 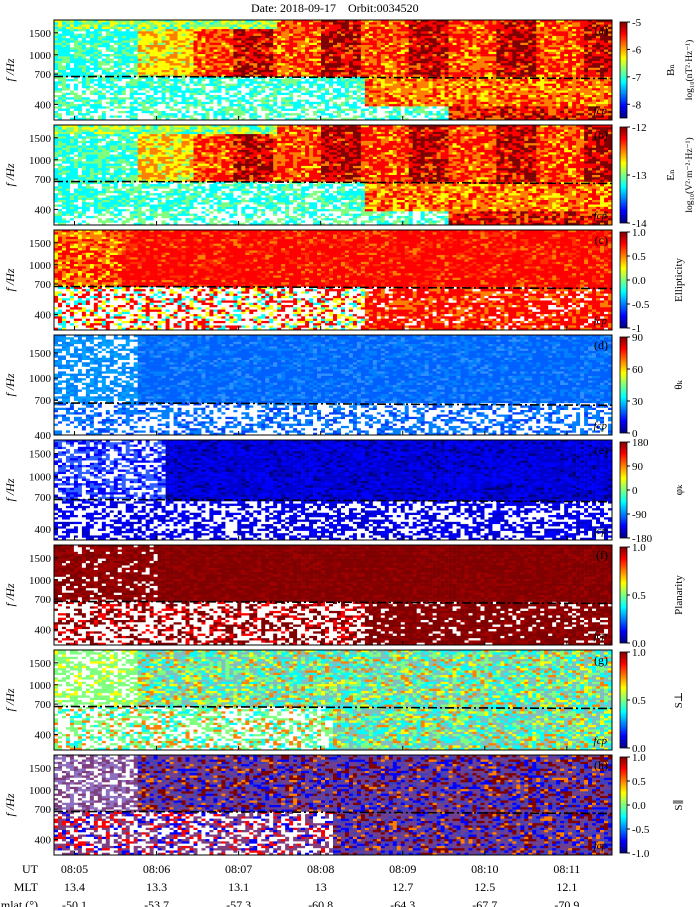 I want to click on panel-f-ylabel: f /Hz, so click(x=10, y=594).